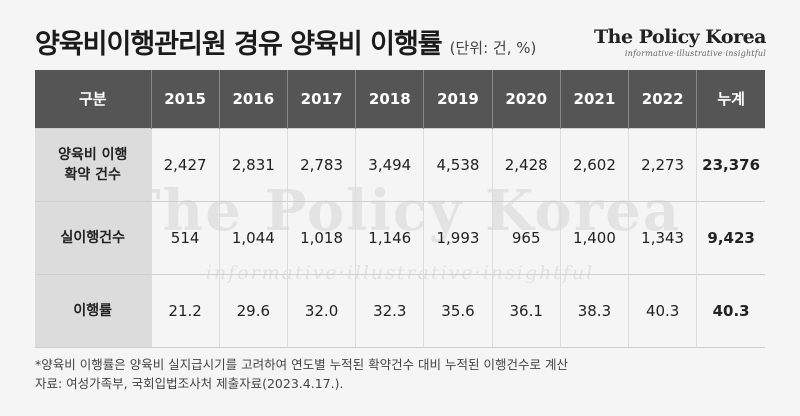 The height and width of the screenshot is (416, 800). Describe the element at coordinates (321, 99) in the screenshot. I see `header-cell: 2017` at that location.